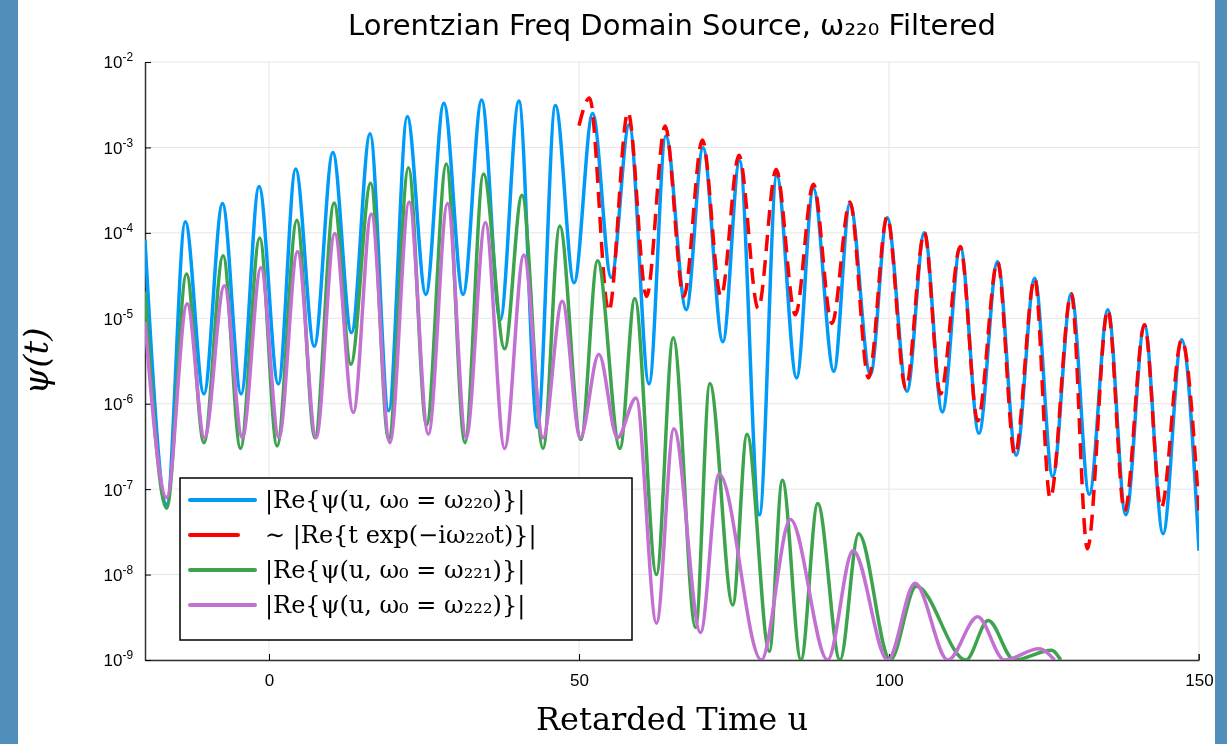  I want to click on x-tick-label: 0, so click(269, 681).